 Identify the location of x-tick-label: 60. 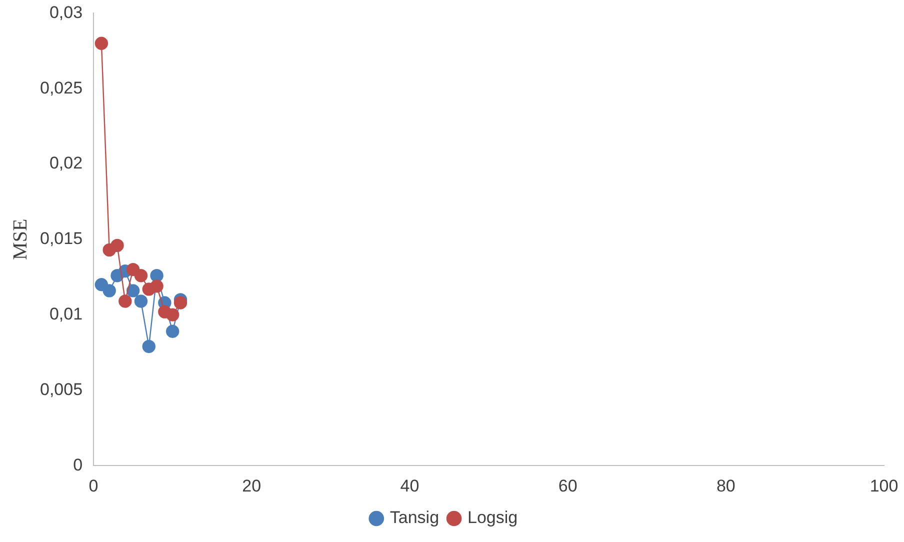
(568, 486).